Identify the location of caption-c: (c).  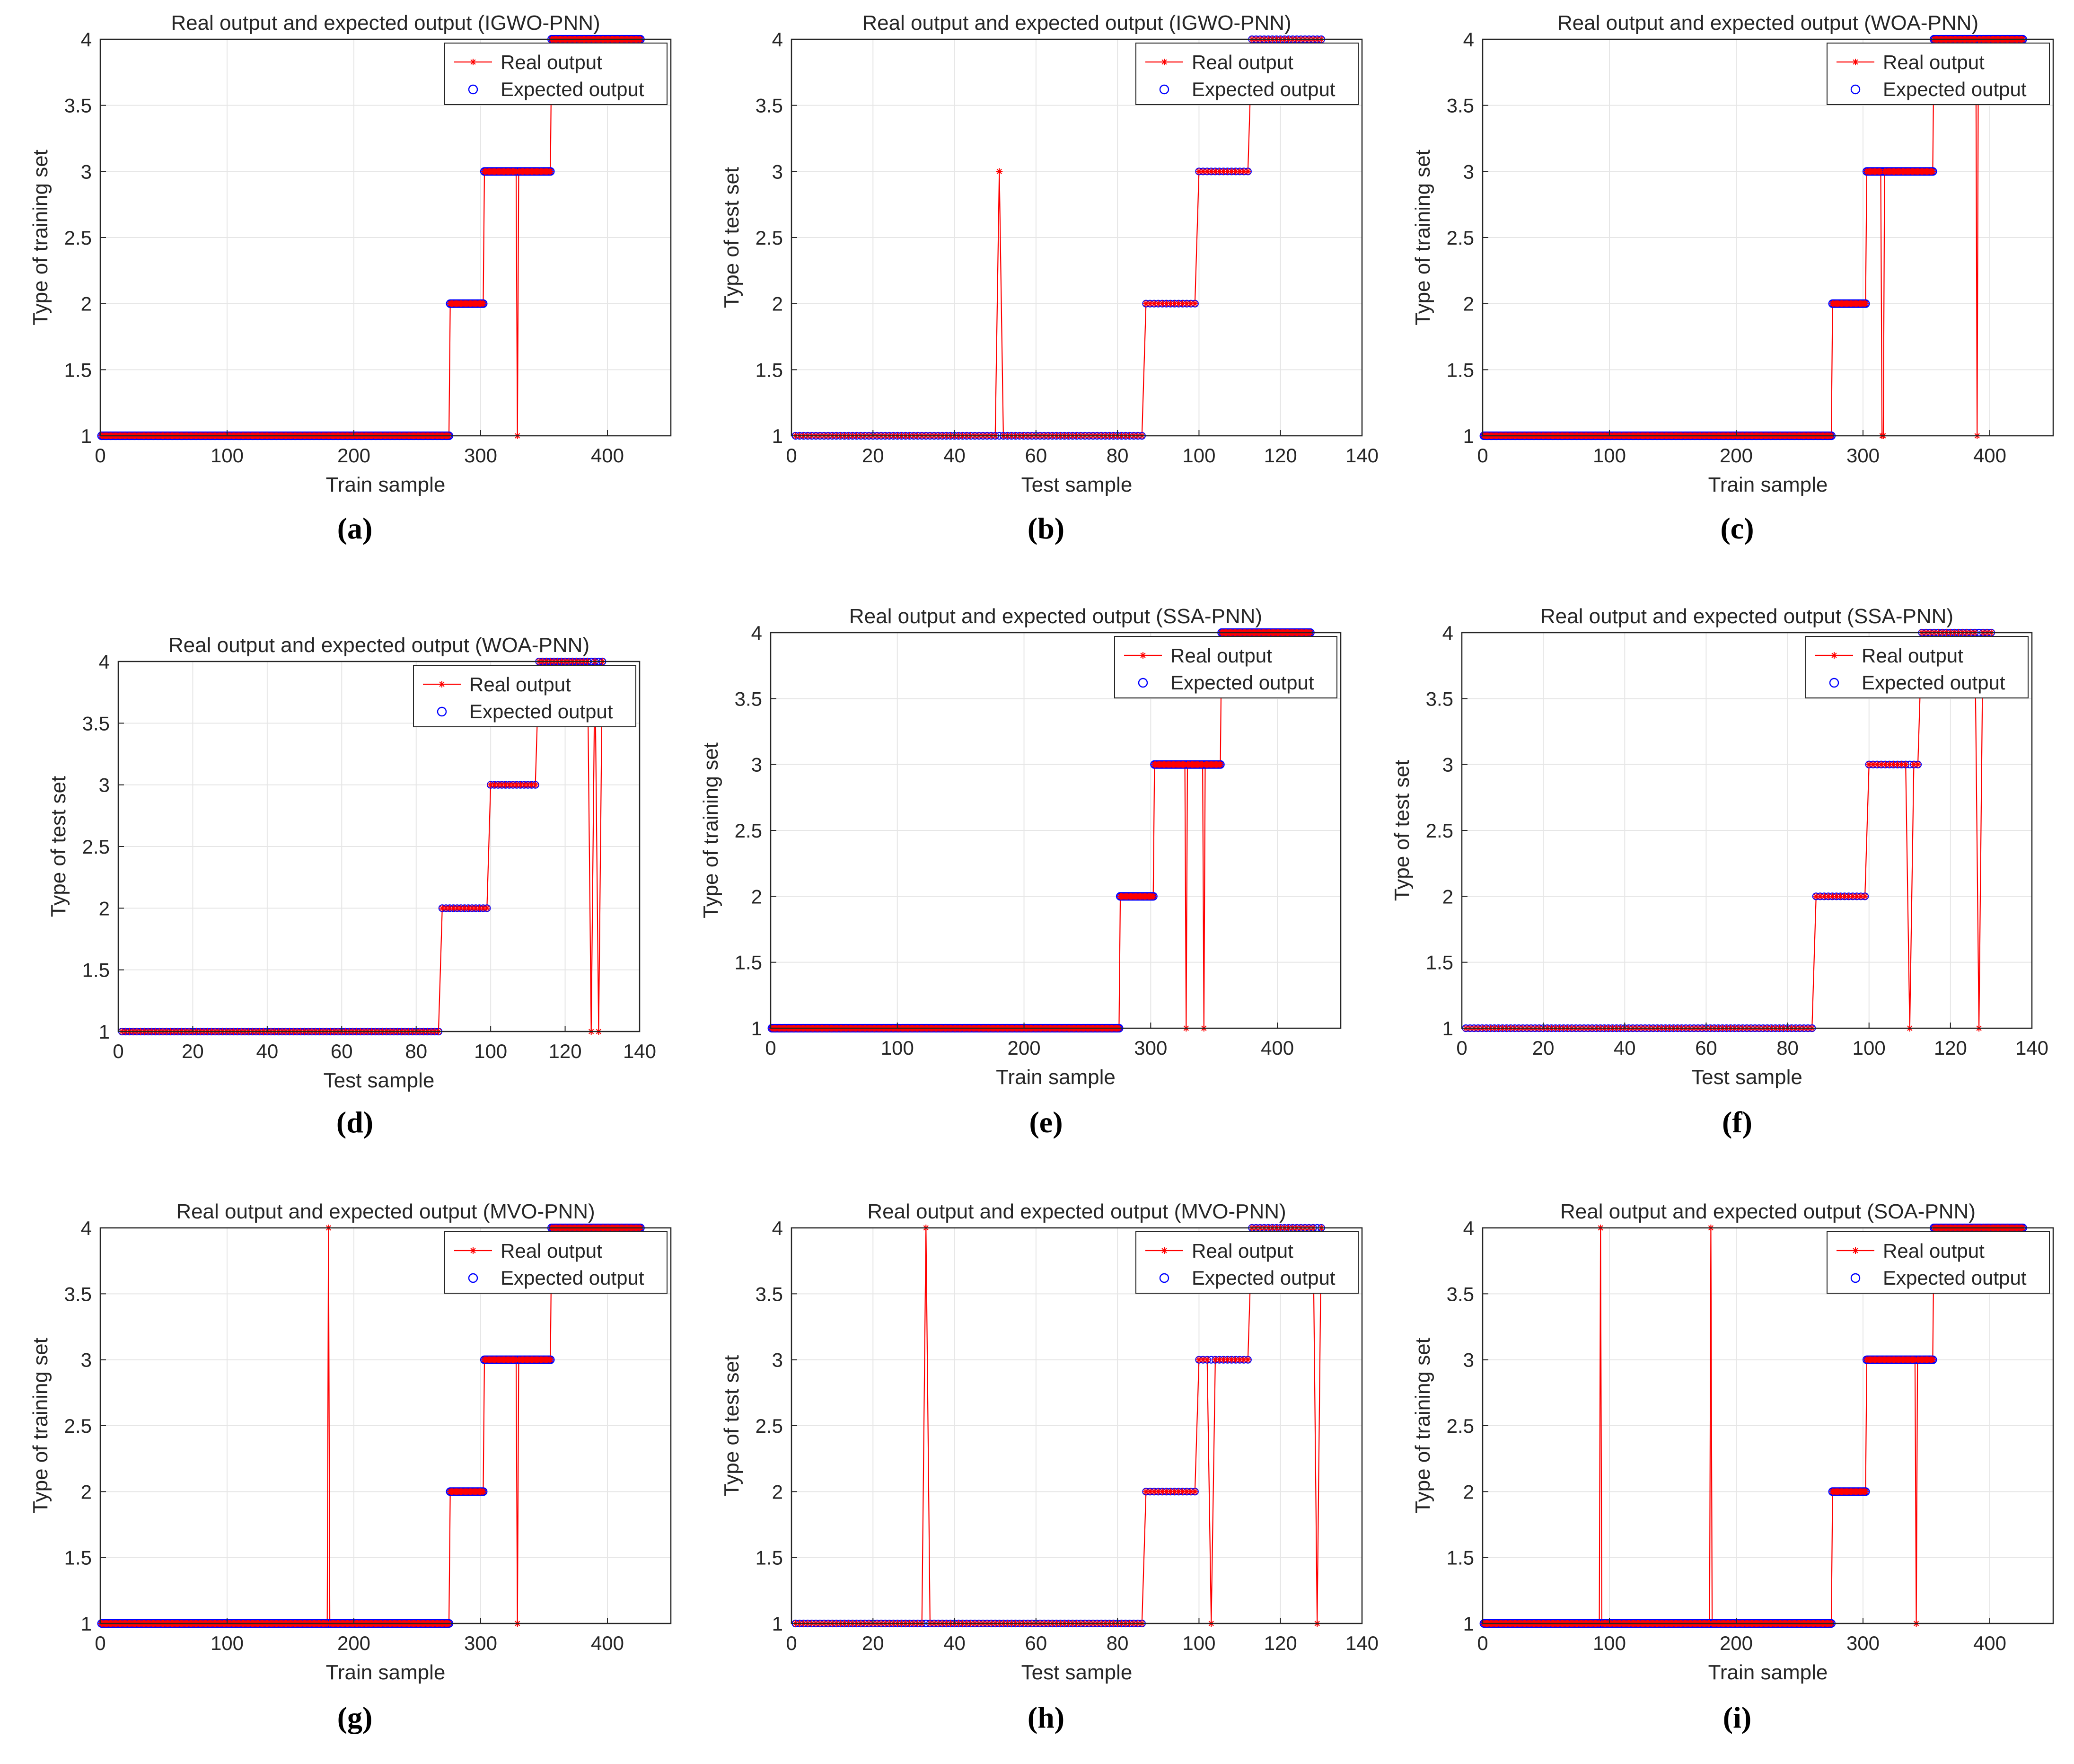
(1737, 528).